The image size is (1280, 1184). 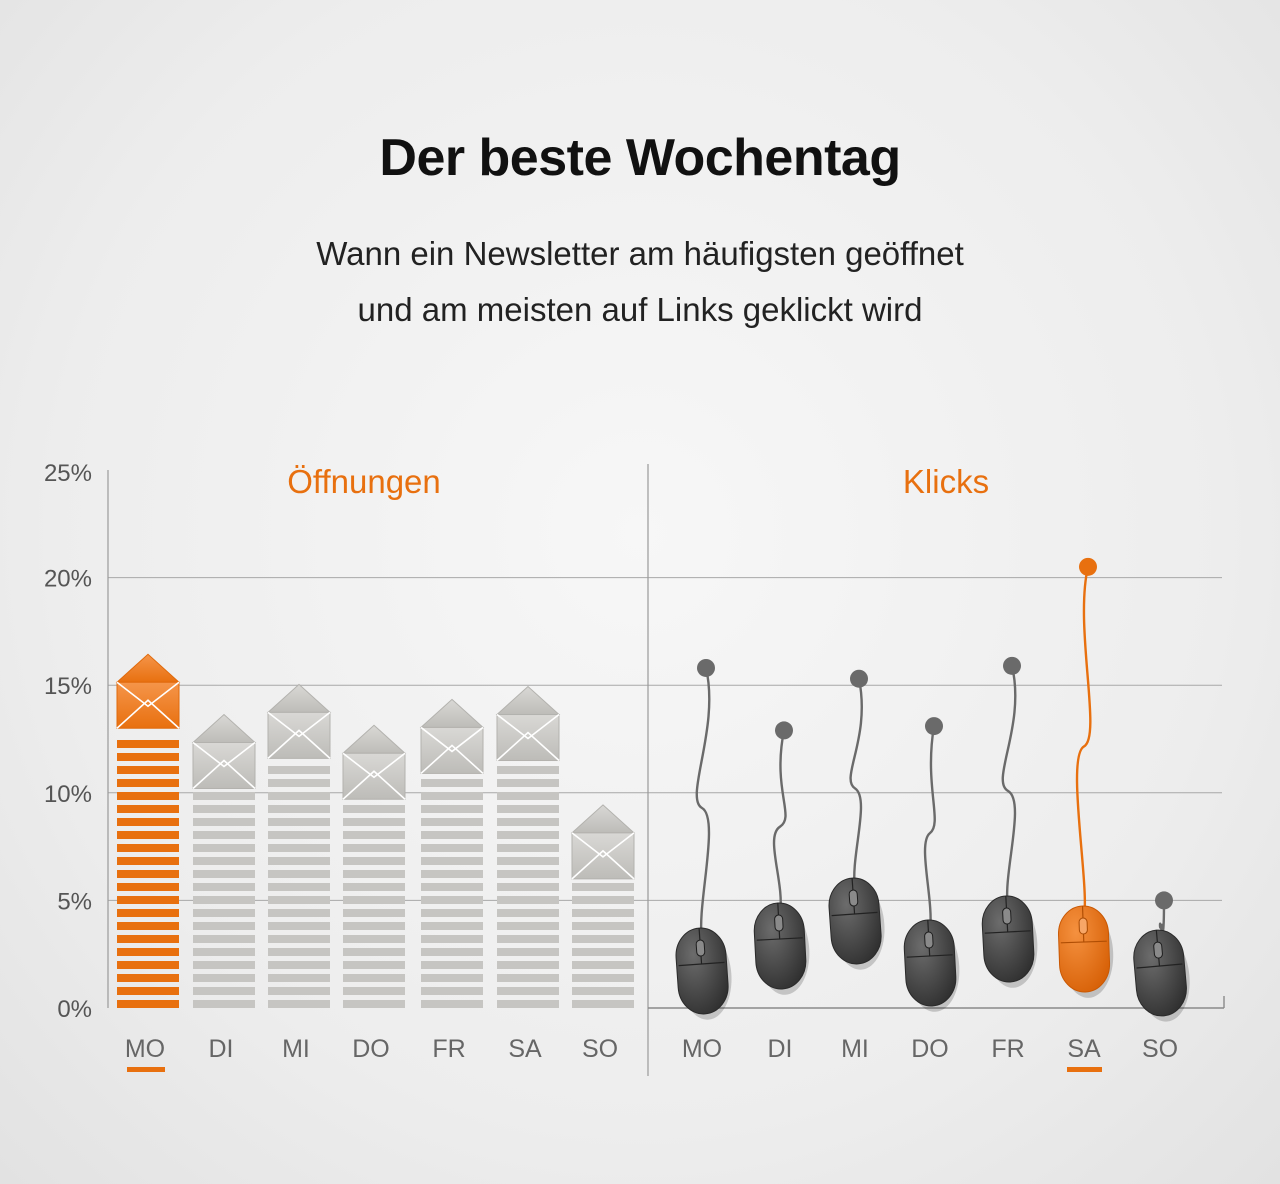 What do you see at coordinates (640, 309) in the screenshot?
I see `subtitle-line: und am meisten auf Links geklickt wird` at bounding box center [640, 309].